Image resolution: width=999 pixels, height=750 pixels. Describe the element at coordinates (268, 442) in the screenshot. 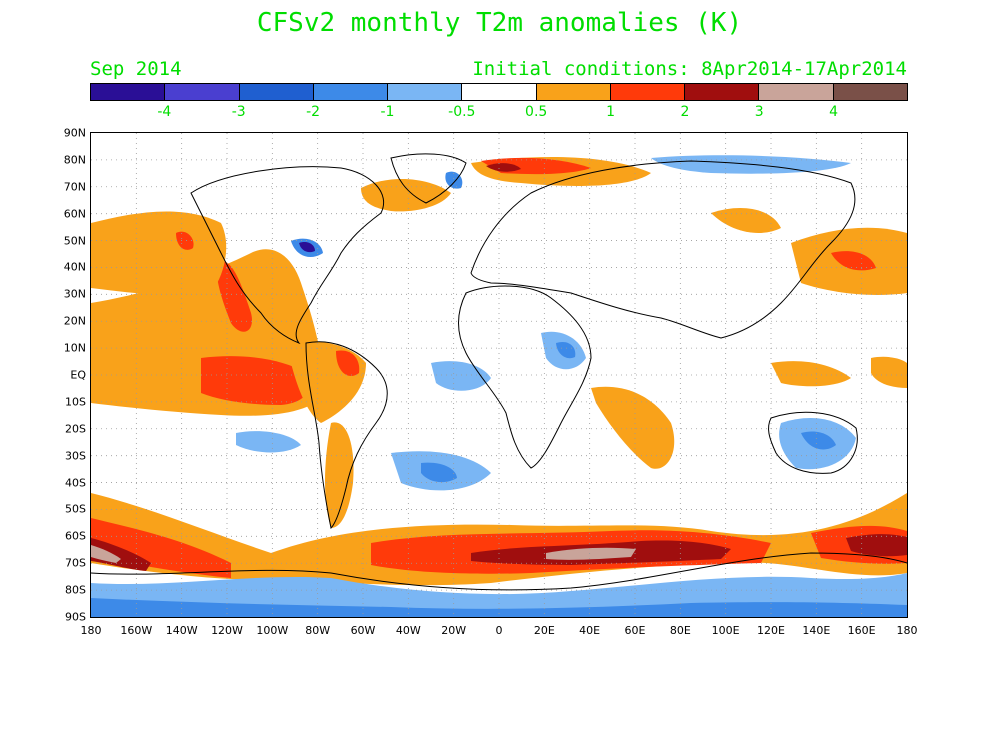

I see `south-pacific-cool` at that location.